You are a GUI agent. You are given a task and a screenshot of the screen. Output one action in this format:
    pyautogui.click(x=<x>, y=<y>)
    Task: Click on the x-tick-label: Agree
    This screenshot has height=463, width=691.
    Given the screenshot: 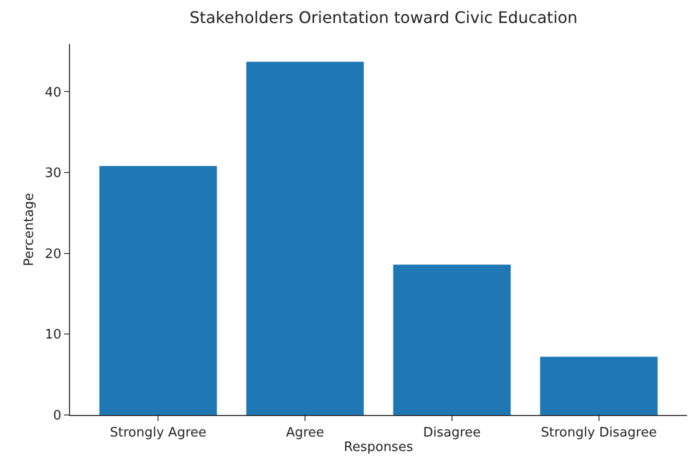 What is the action you would take?
    pyautogui.click(x=305, y=433)
    